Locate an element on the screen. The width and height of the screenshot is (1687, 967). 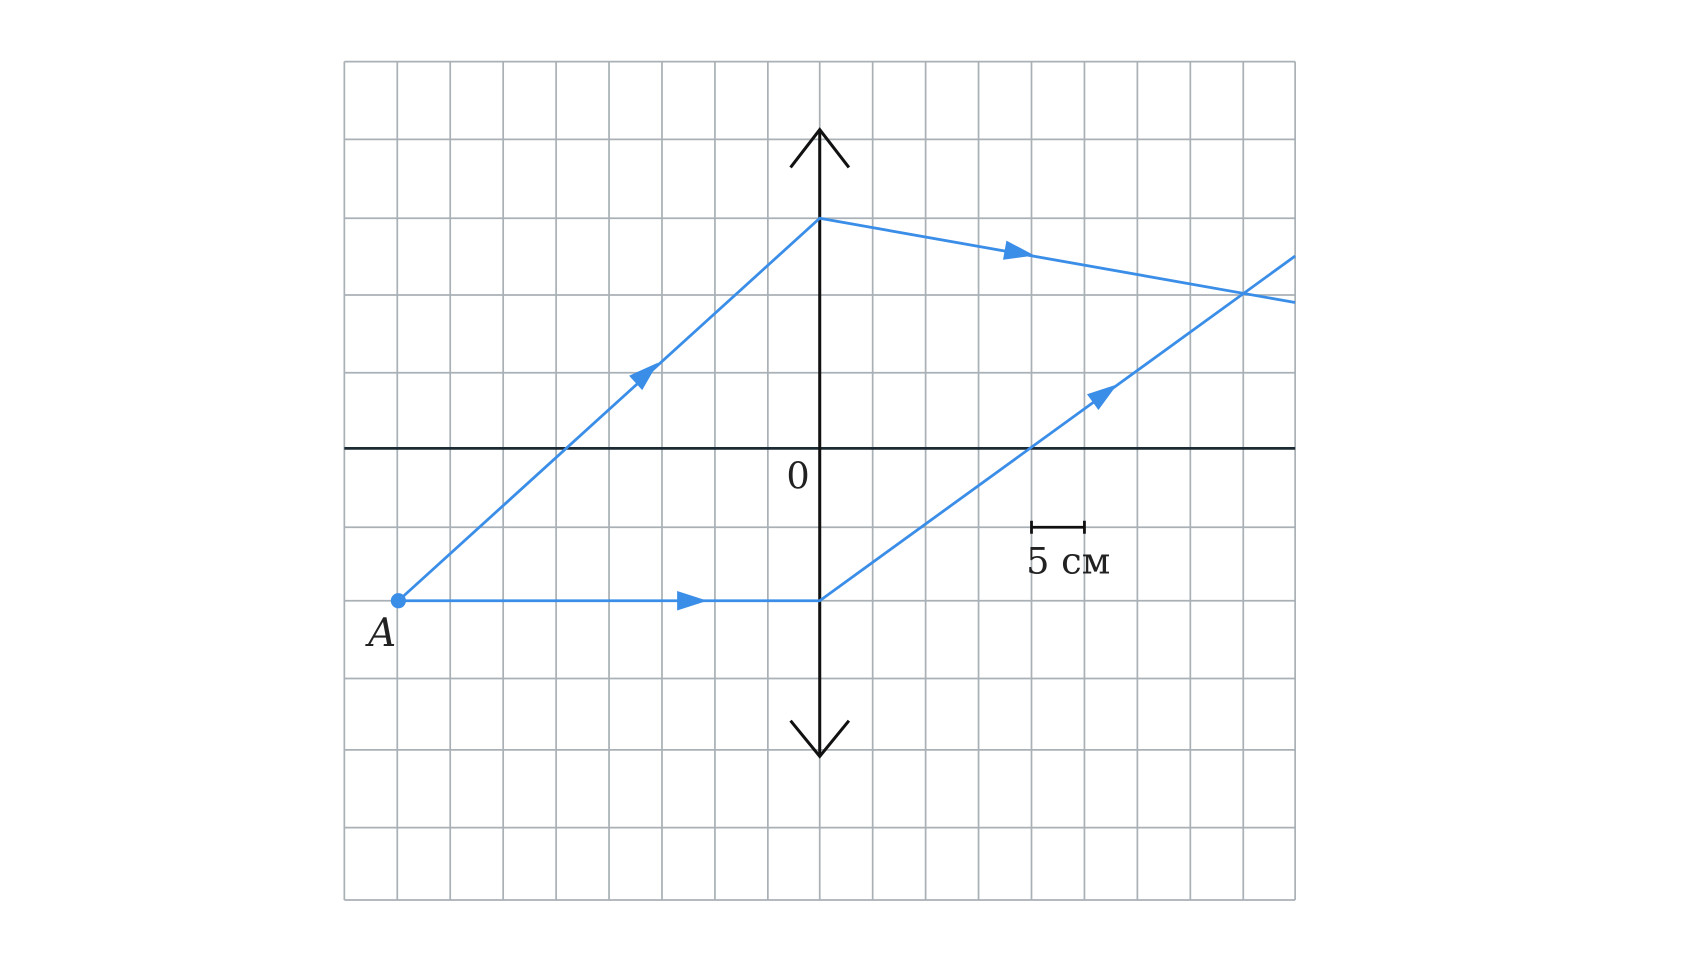
lens-arrow-top is located at coordinates (820, 148).